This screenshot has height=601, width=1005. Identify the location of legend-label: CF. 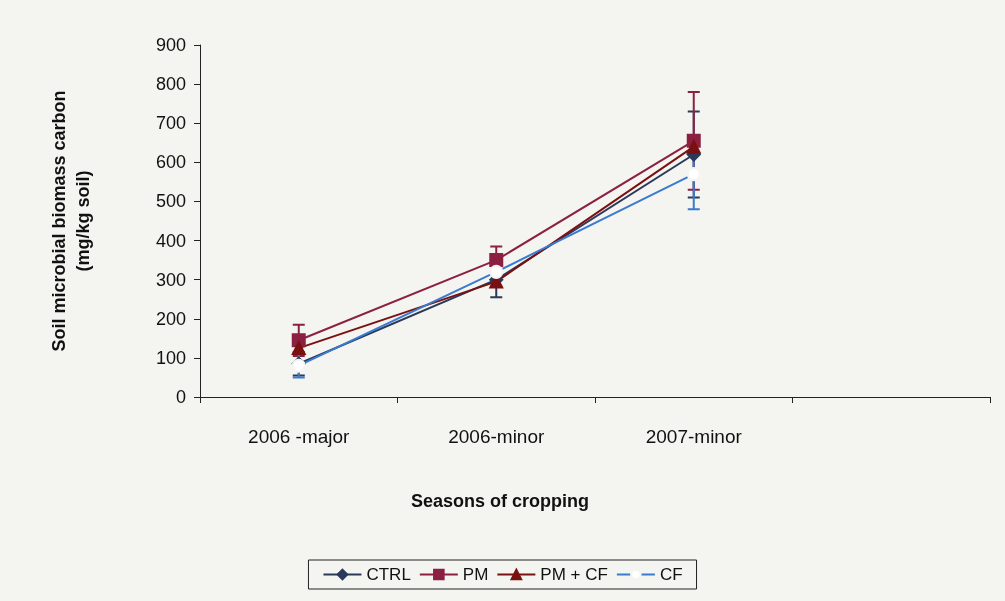
(671, 574).